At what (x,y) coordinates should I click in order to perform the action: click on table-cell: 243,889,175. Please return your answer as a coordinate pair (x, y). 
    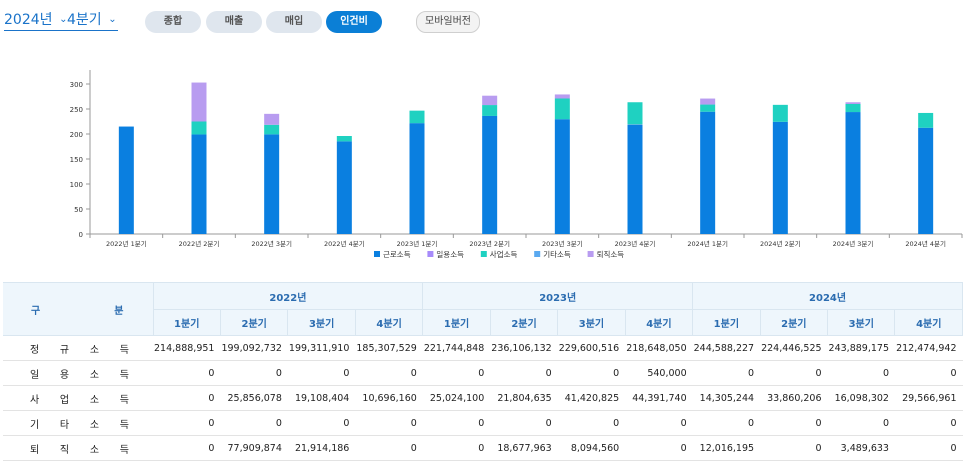
    Looking at the image, I should click on (861, 348).